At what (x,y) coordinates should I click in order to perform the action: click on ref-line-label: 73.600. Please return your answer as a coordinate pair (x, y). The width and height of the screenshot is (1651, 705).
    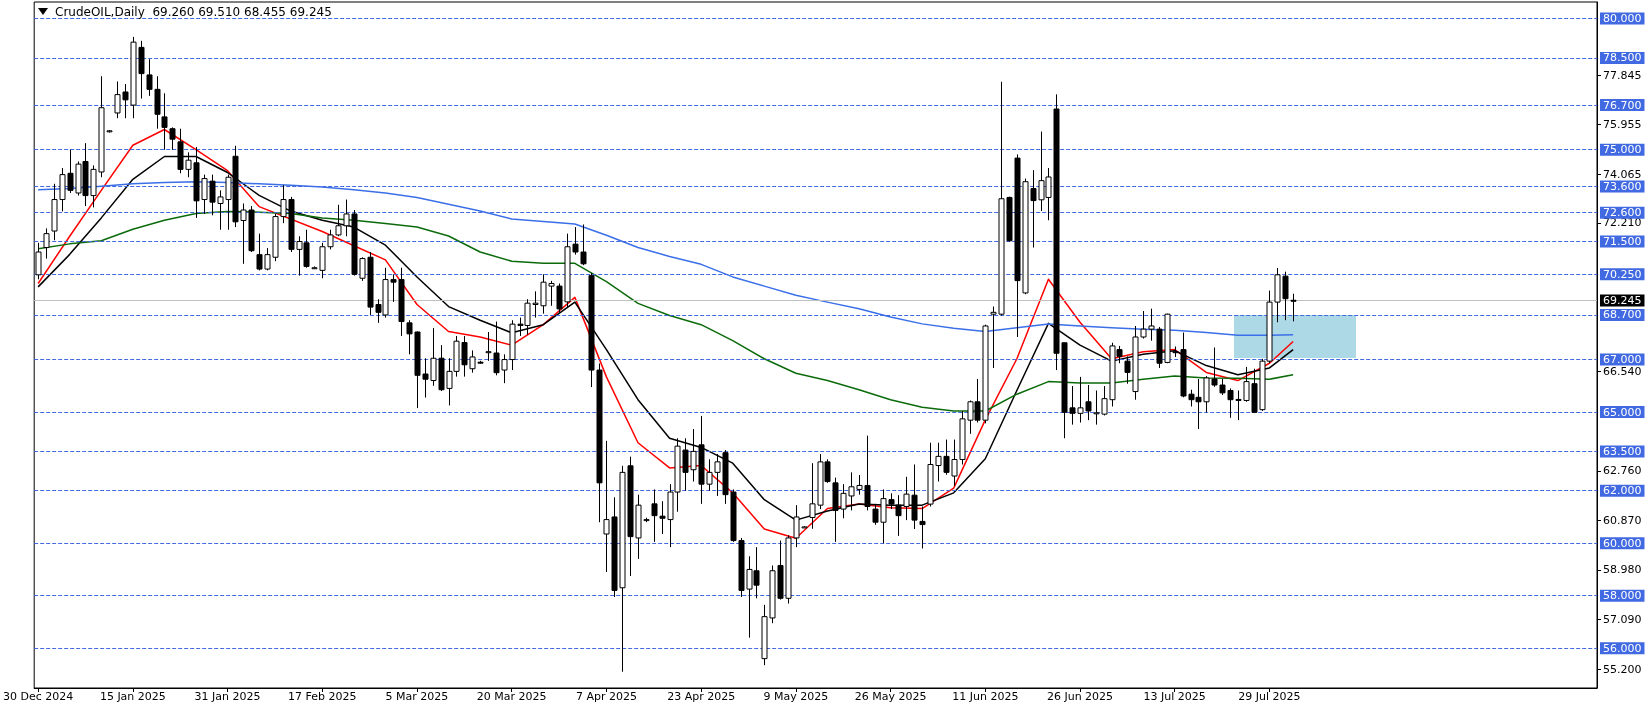
    Looking at the image, I should click on (1622, 186).